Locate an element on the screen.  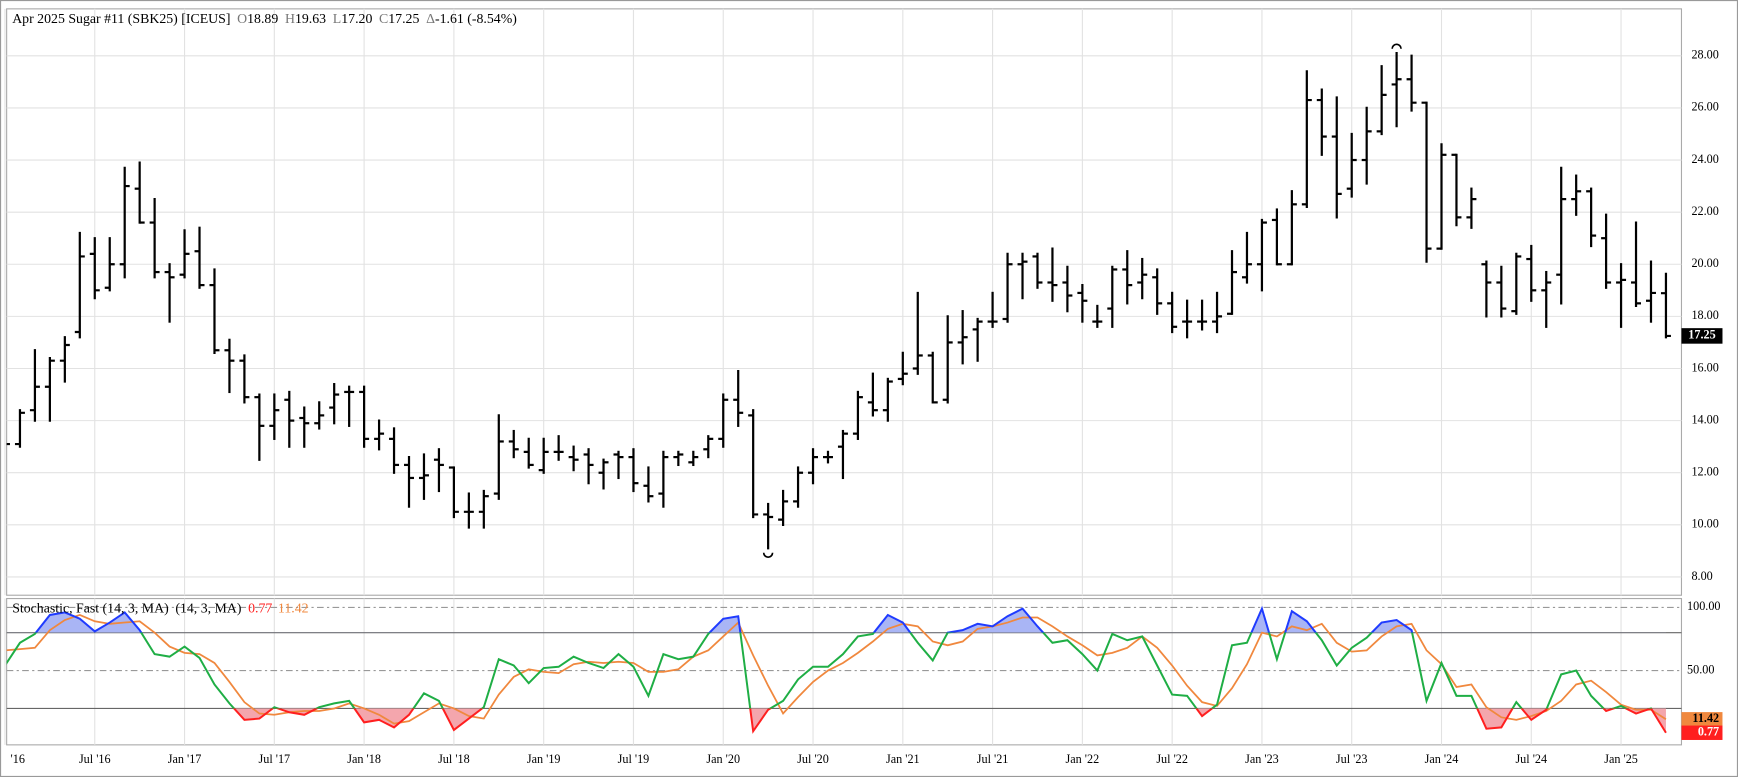
quote-prefix: Δ is located at coordinates (430, 18).